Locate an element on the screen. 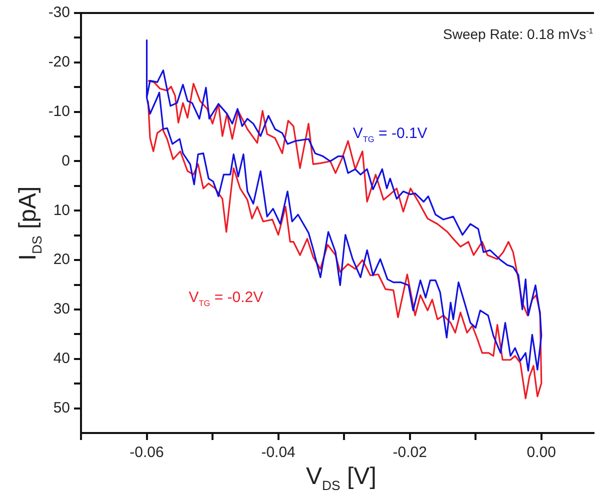 Image resolution: width=597 pixels, height=498 pixels. text: V$_{TG}$ = -0.2V is located at coordinates (226, 298).